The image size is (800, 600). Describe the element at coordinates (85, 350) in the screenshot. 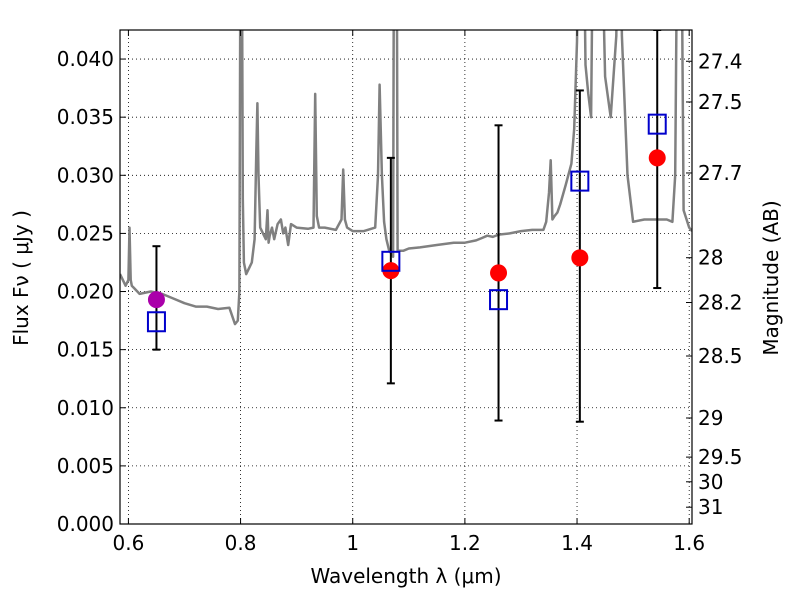

I see `y-tick-label: 0.015` at that location.